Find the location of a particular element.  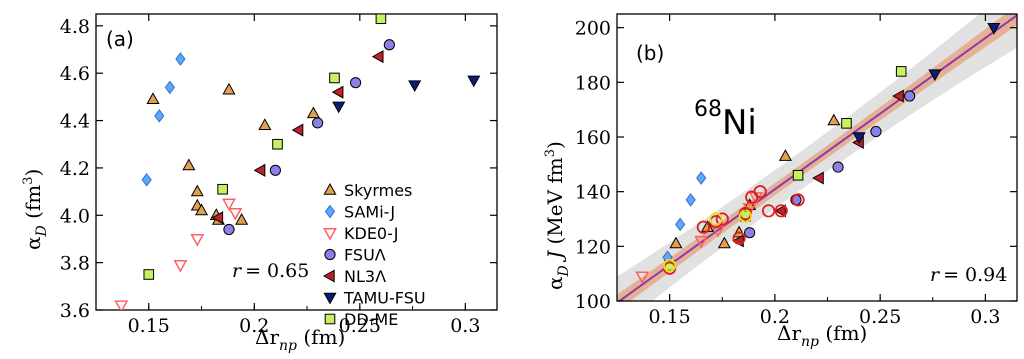

legend-label: FSUΛ is located at coordinates (365, 255).